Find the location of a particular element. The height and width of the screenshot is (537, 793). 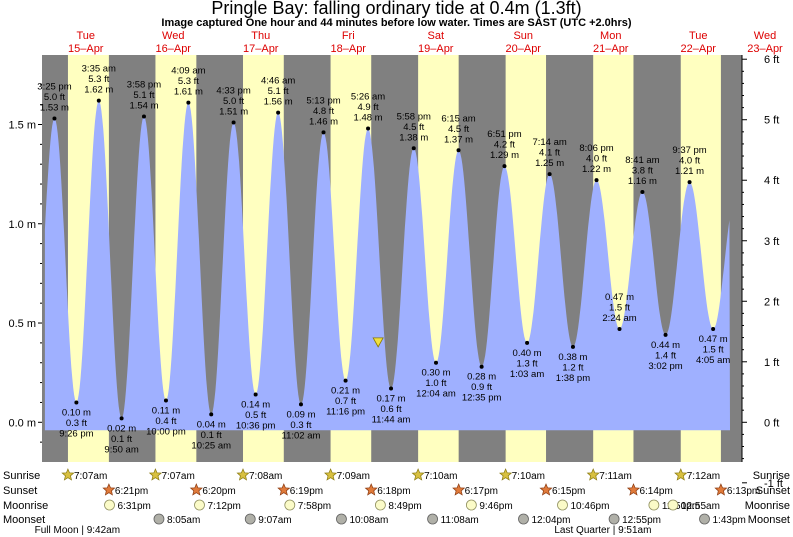

sunrise-time: 7:11am is located at coordinates (615, 476).